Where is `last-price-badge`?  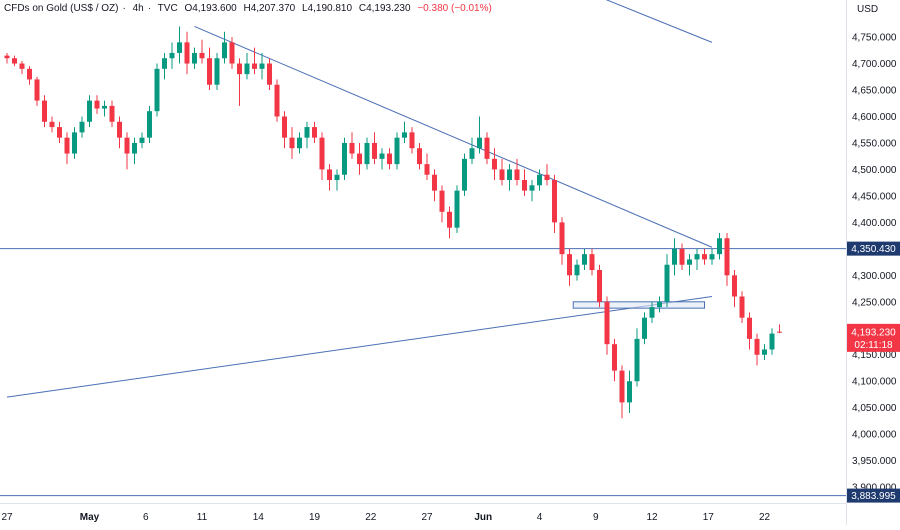
last-price-badge is located at coordinates (873, 337).